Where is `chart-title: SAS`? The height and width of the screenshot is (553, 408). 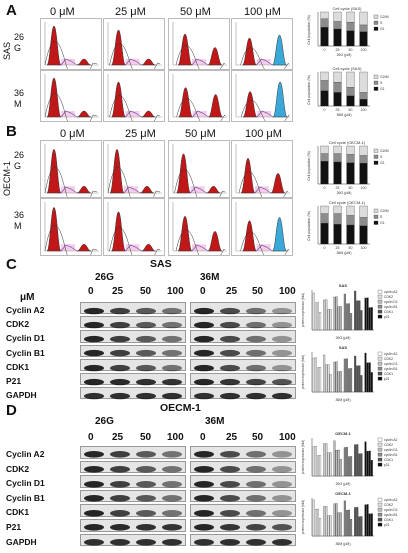 chart-title: SAS is located at coordinates (343, 347).